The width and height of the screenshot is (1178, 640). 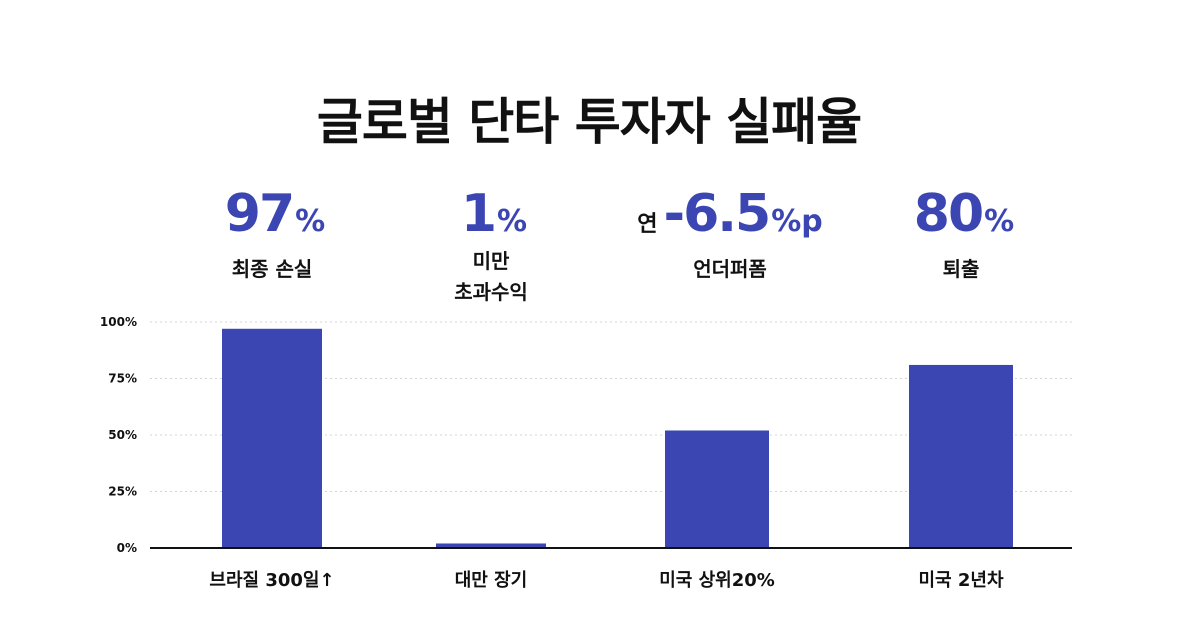 I want to click on stat-label: 퇴출, so click(x=961, y=269).